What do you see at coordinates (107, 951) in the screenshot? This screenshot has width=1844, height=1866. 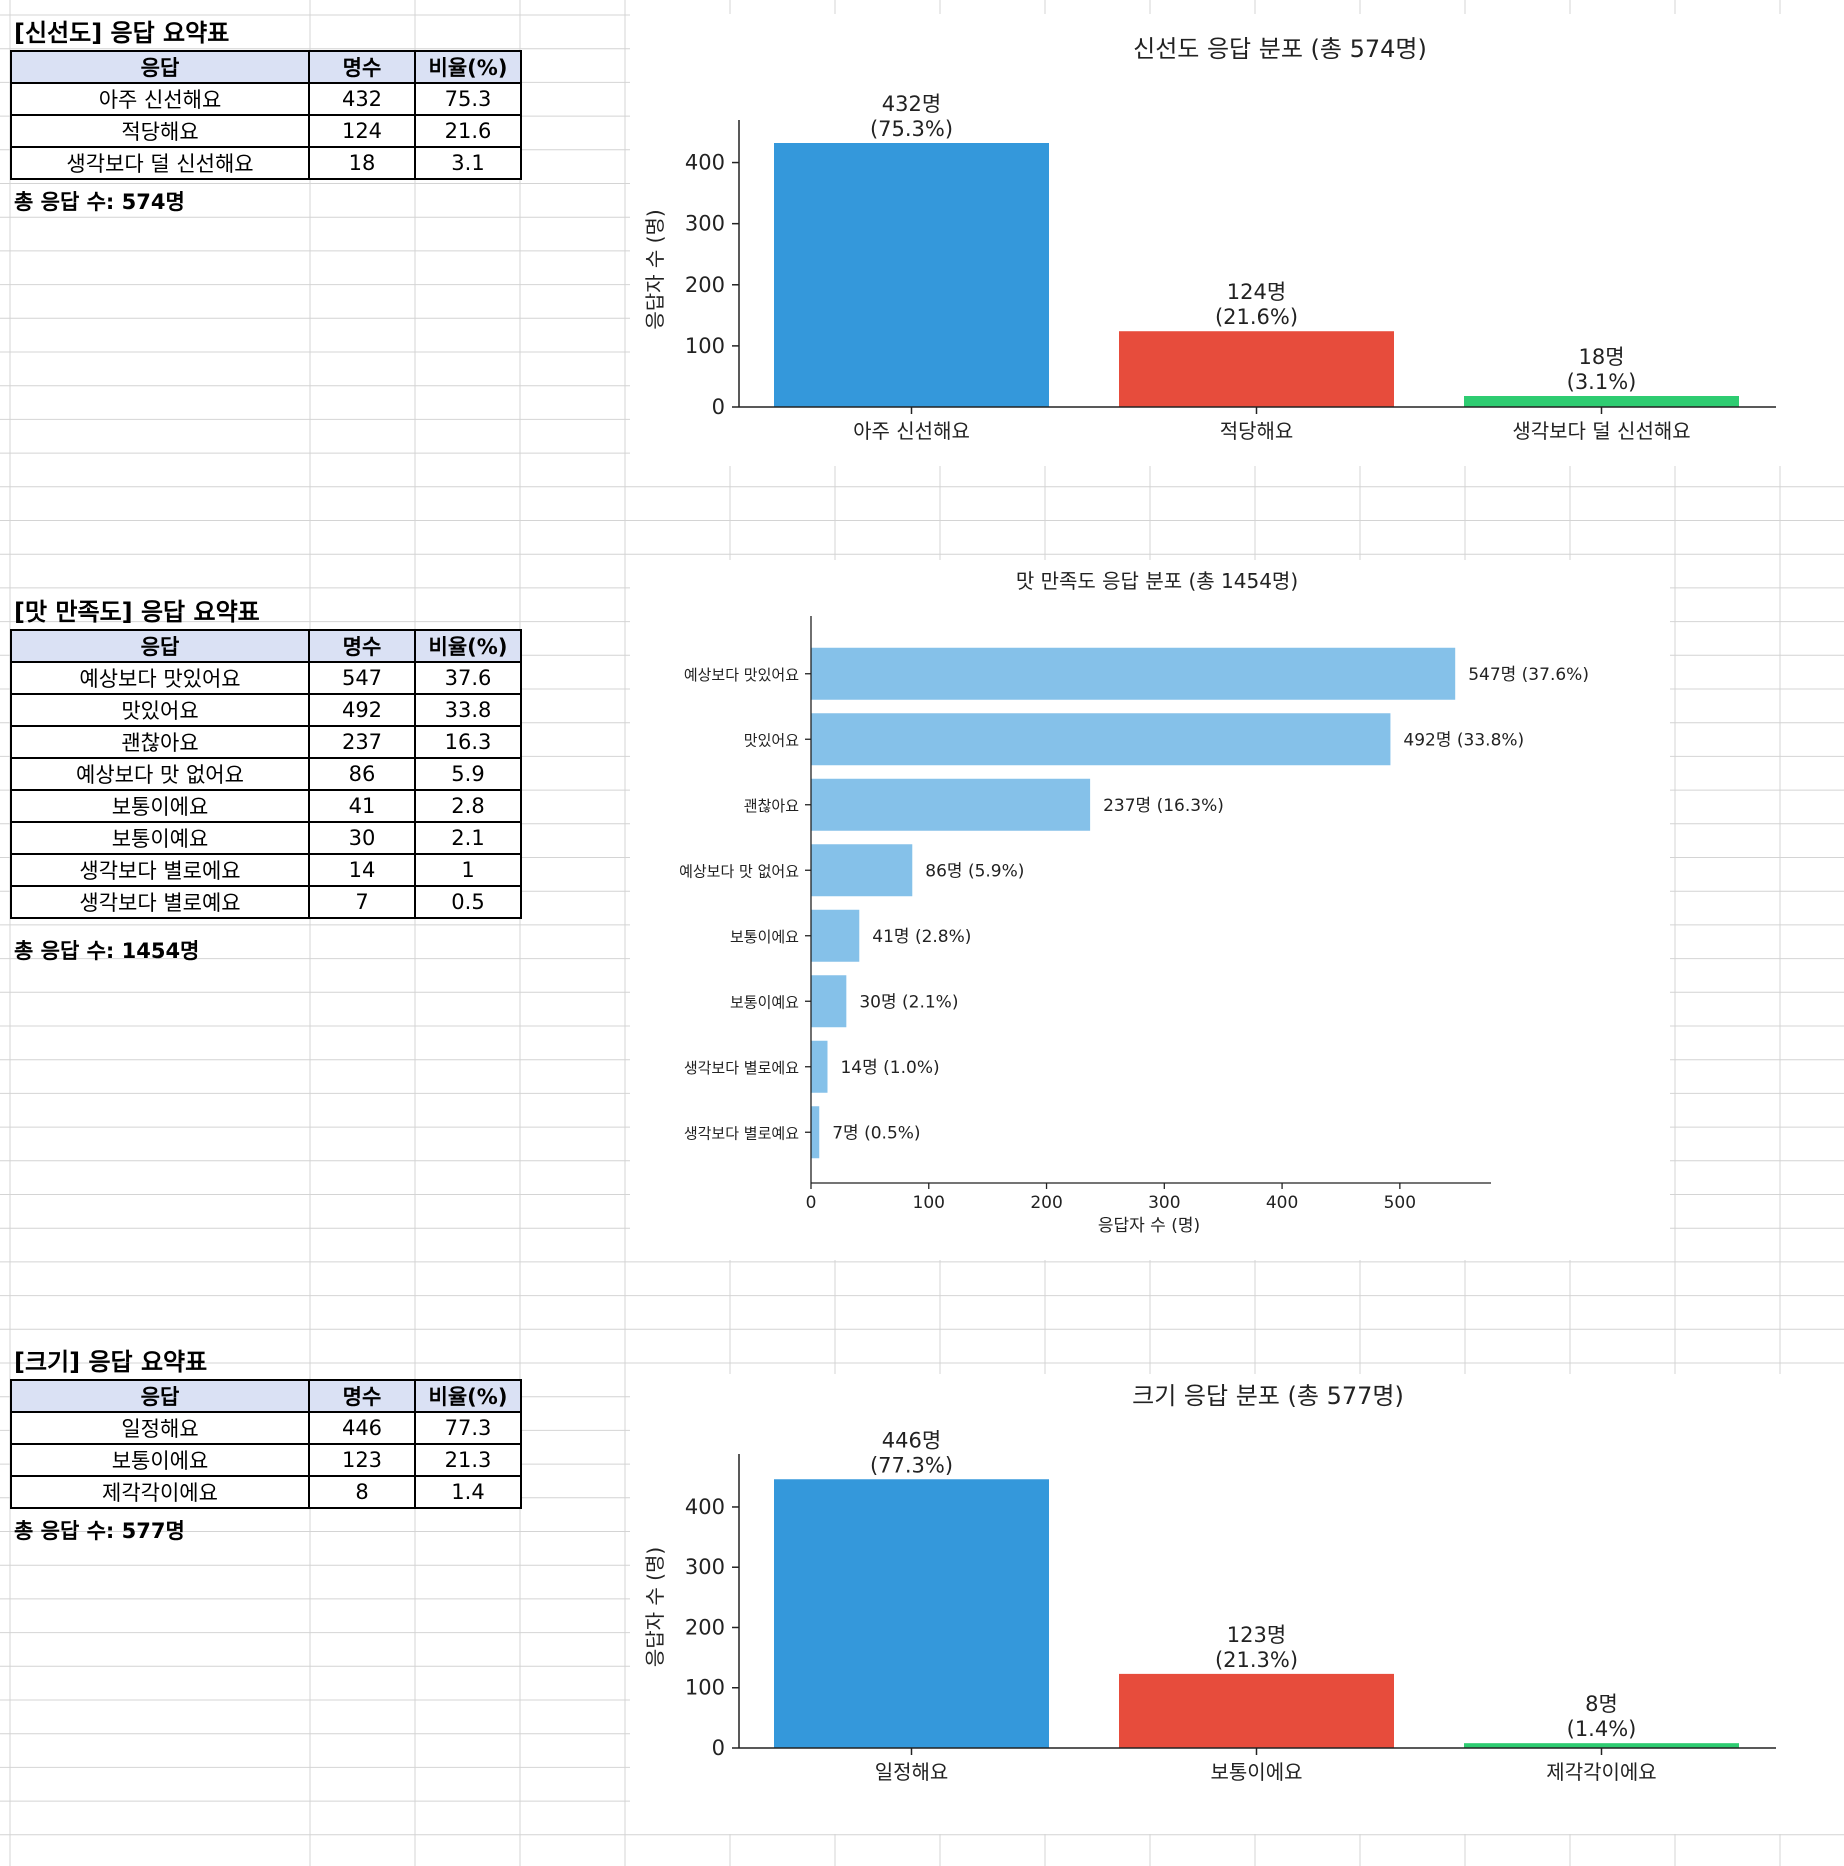 I see `taste-total-label: 총 응답 수: 1454명` at bounding box center [107, 951].